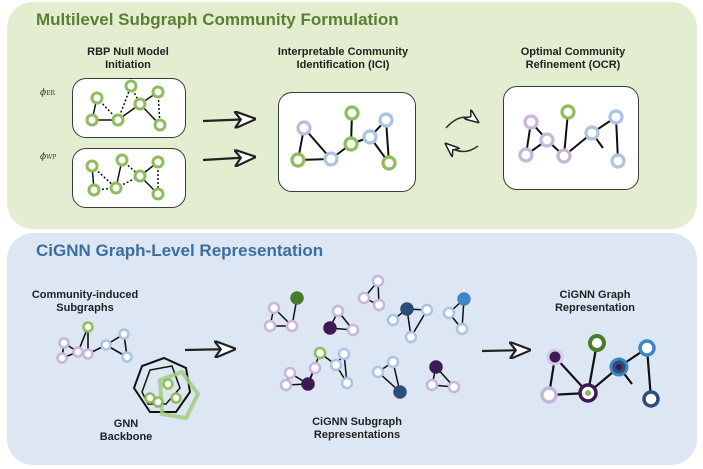  What do you see at coordinates (573, 65) in the screenshot?
I see `ocr-label-line-2: Refinement (OCR)` at bounding box center [573, 65].